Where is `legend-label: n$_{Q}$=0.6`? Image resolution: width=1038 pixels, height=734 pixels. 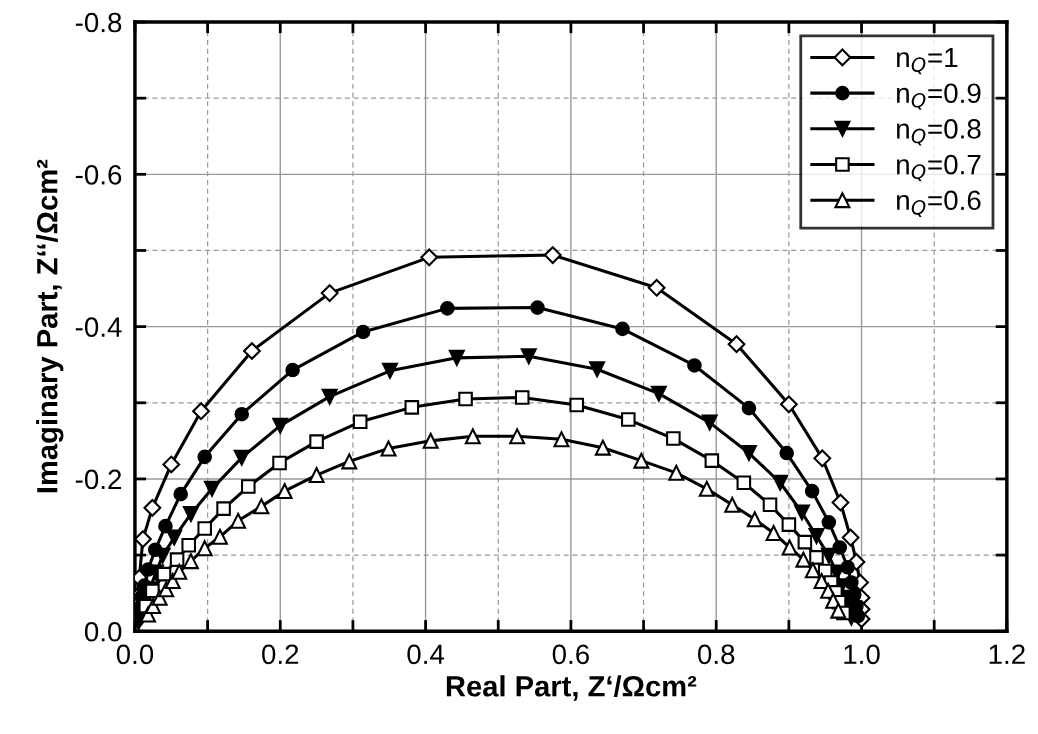
legend-label: n$_{Q}$=0.6 is located at coordinates (939, 203).